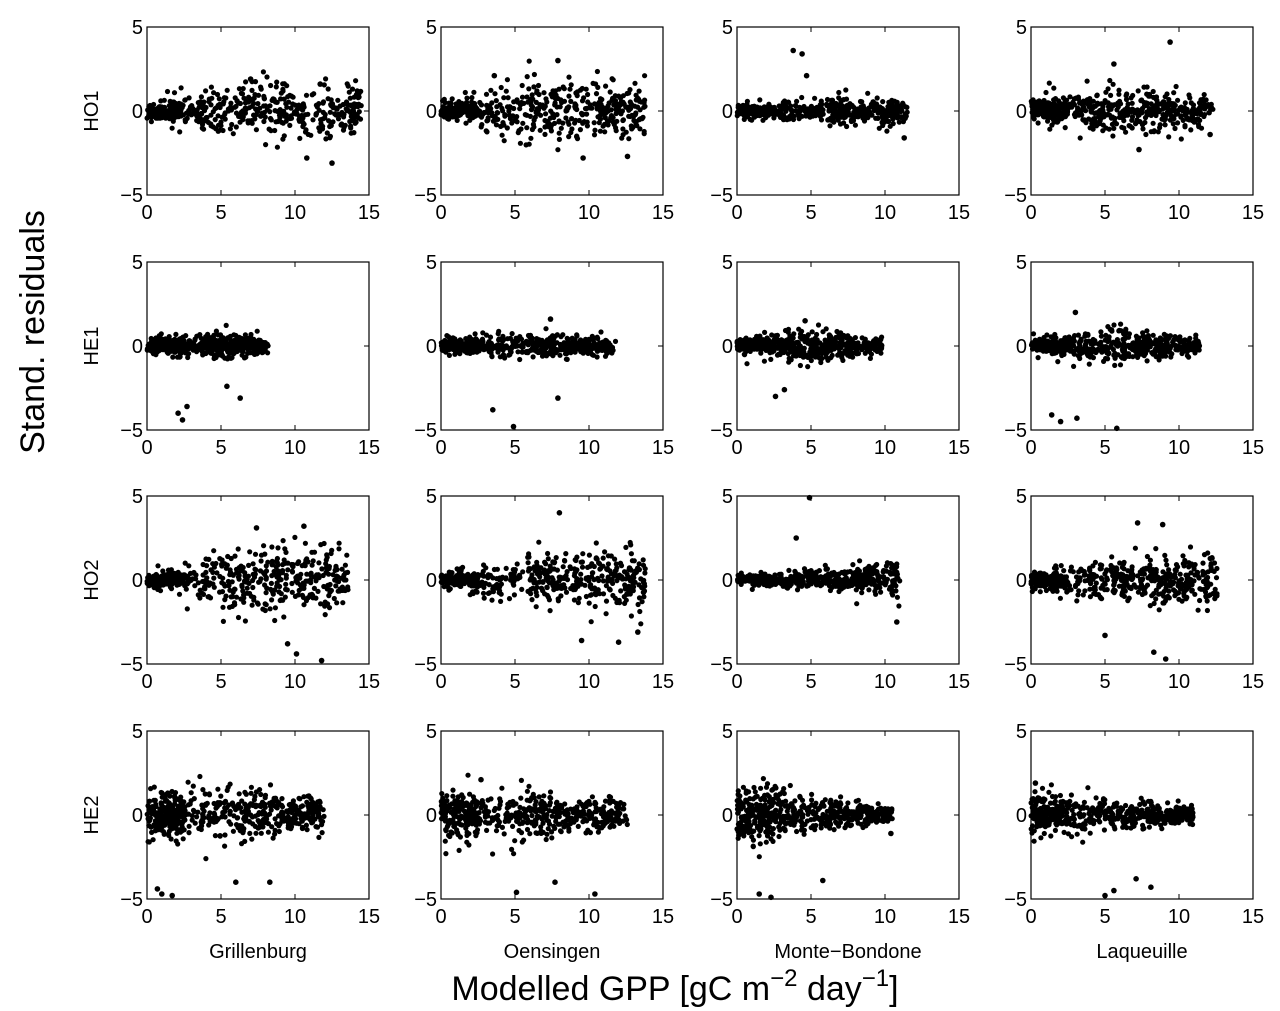 Image resolution: width=1280 pixels, height=1011 pixels. Describe the element at coordinates (543, 109) in the screenshot. I see `scatter-points` at that location.